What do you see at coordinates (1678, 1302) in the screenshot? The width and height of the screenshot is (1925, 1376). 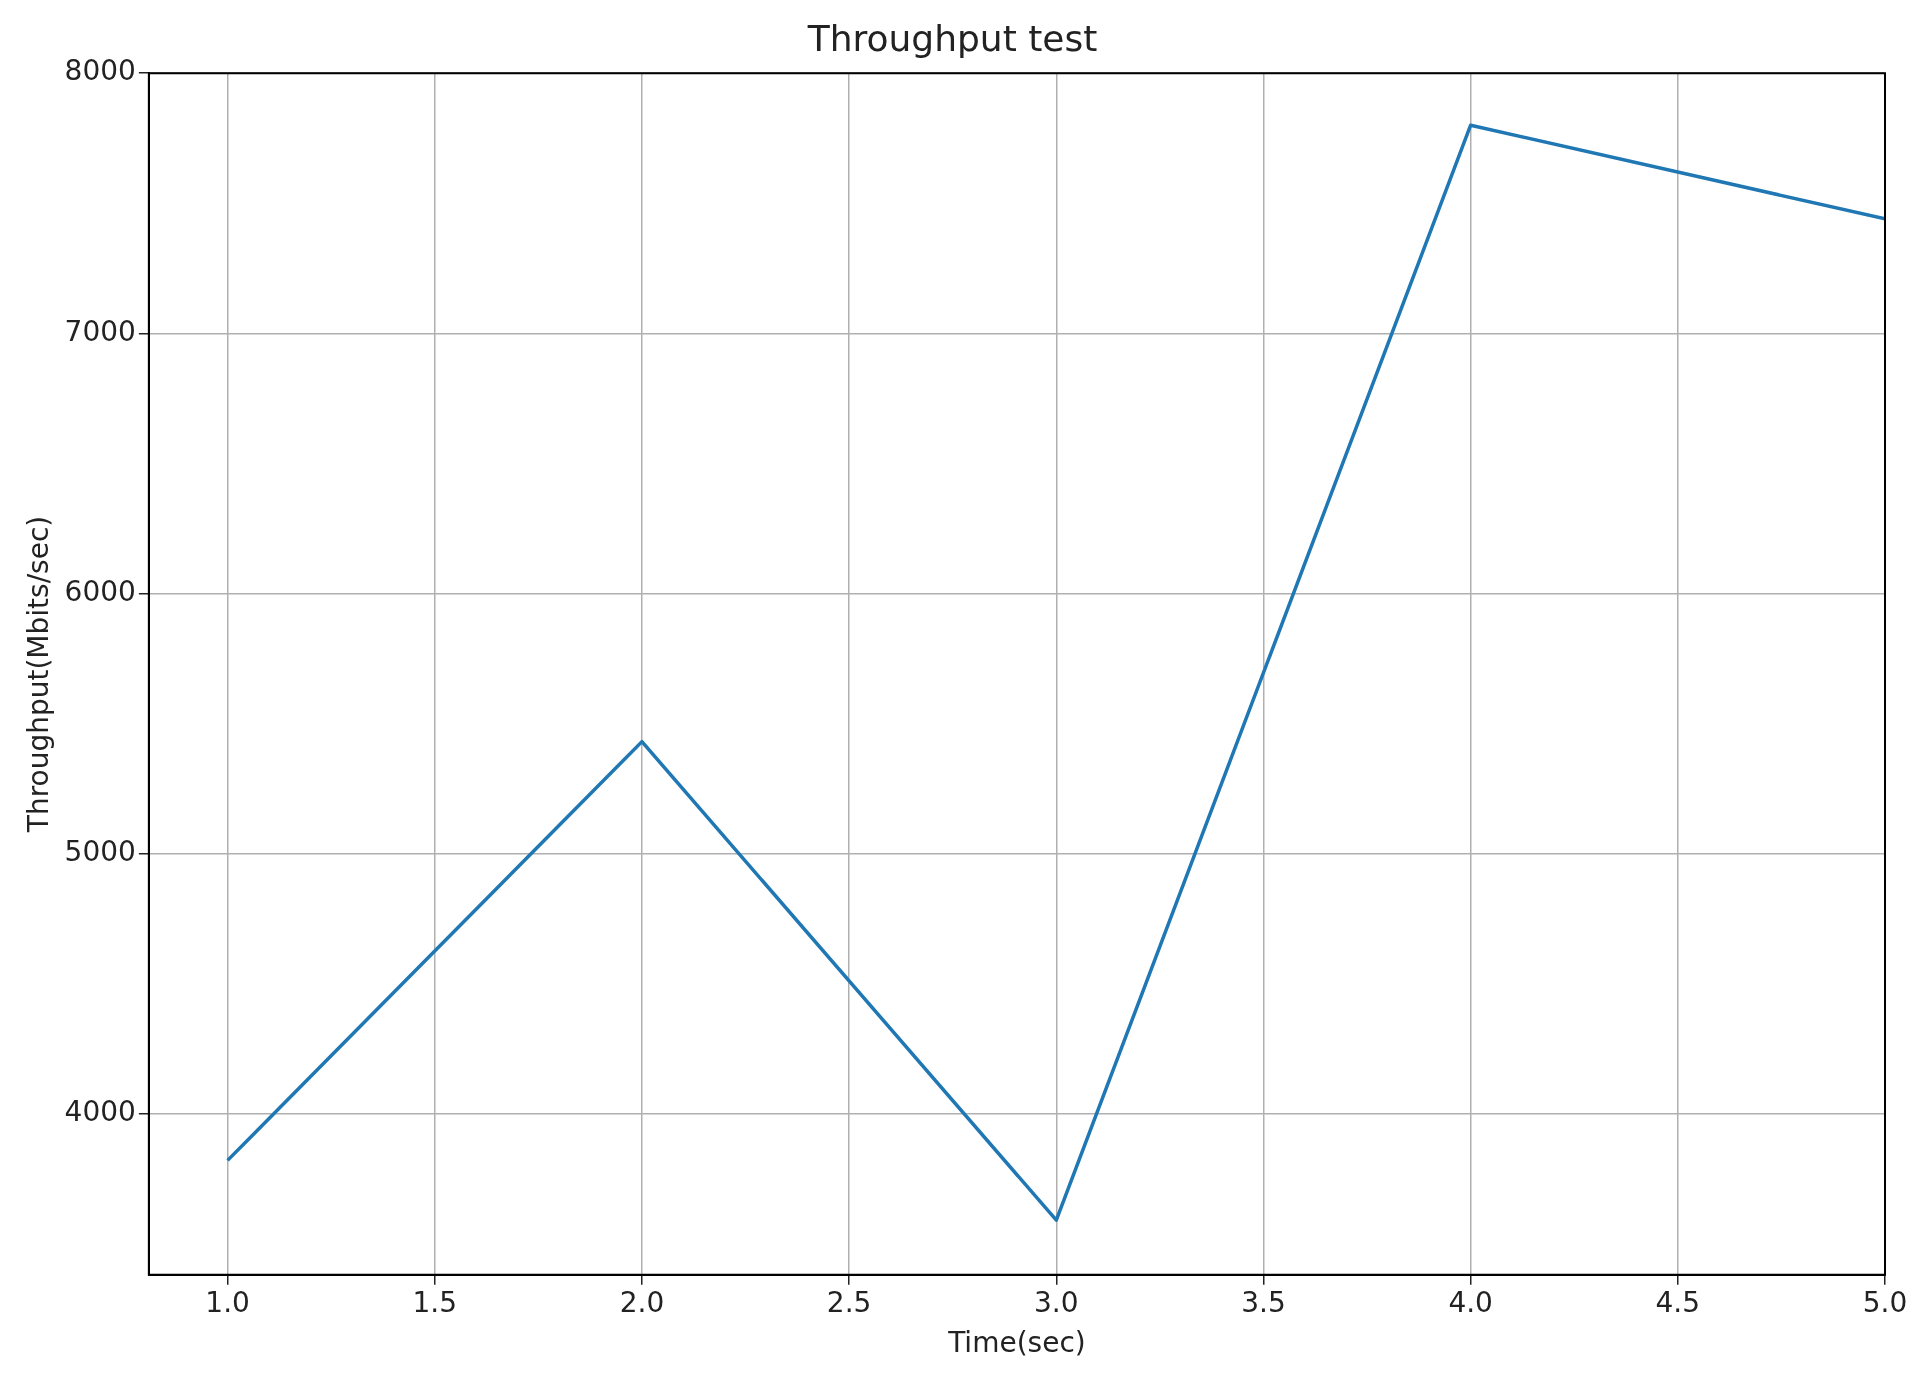 I see `x-tick-label: 4.5` at bounding box center [1678, 1302].